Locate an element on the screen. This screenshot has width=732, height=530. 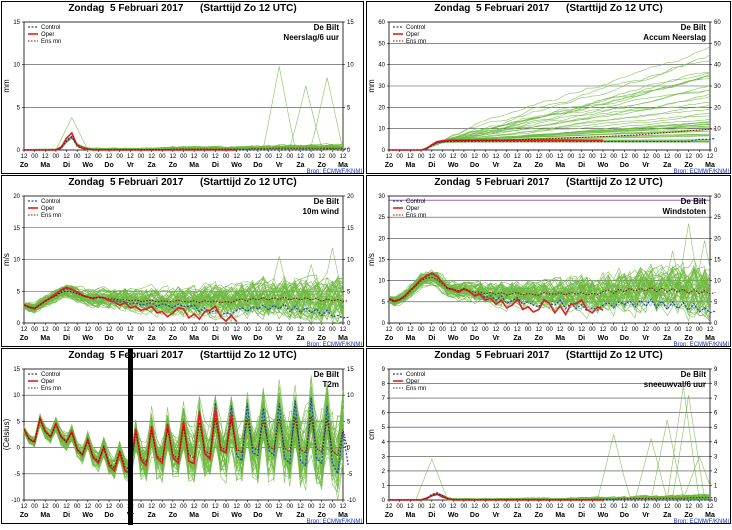
y-tick-label: 50 is located at coordinates (717, 44).